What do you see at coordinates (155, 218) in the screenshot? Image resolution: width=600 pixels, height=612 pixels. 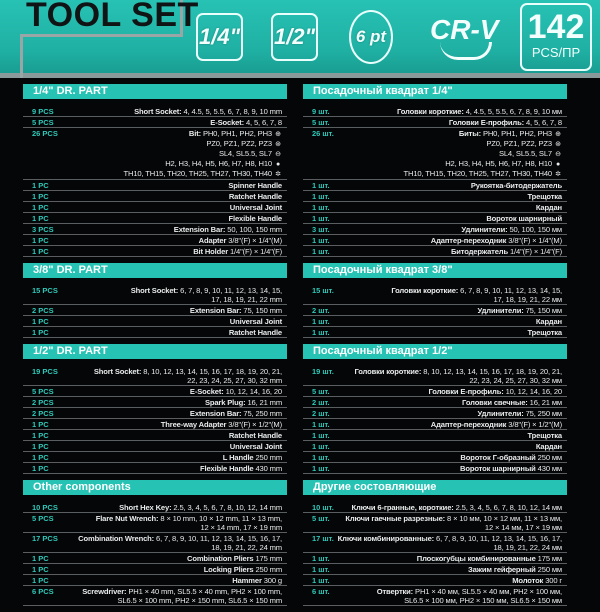 I see `item-line: Flexible Handle` at bounding box center [155, 218].